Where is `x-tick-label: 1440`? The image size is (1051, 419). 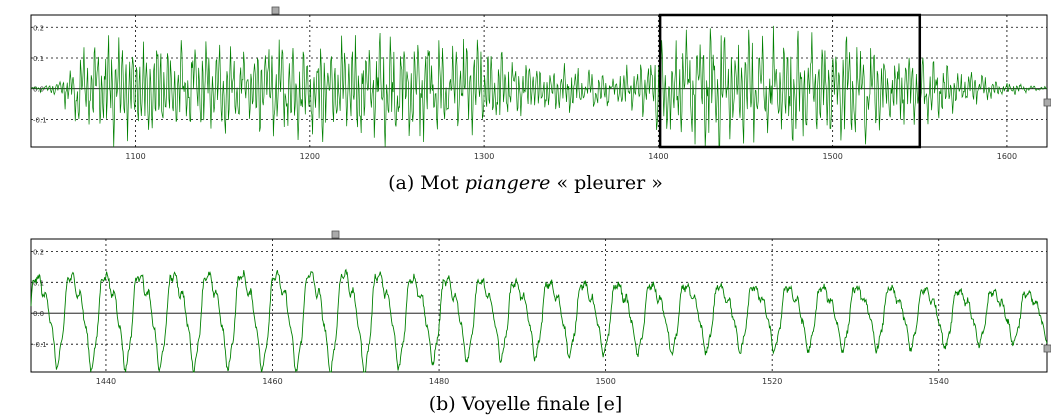 x-tick-label: 1440 is located at coordinates (106, 381).